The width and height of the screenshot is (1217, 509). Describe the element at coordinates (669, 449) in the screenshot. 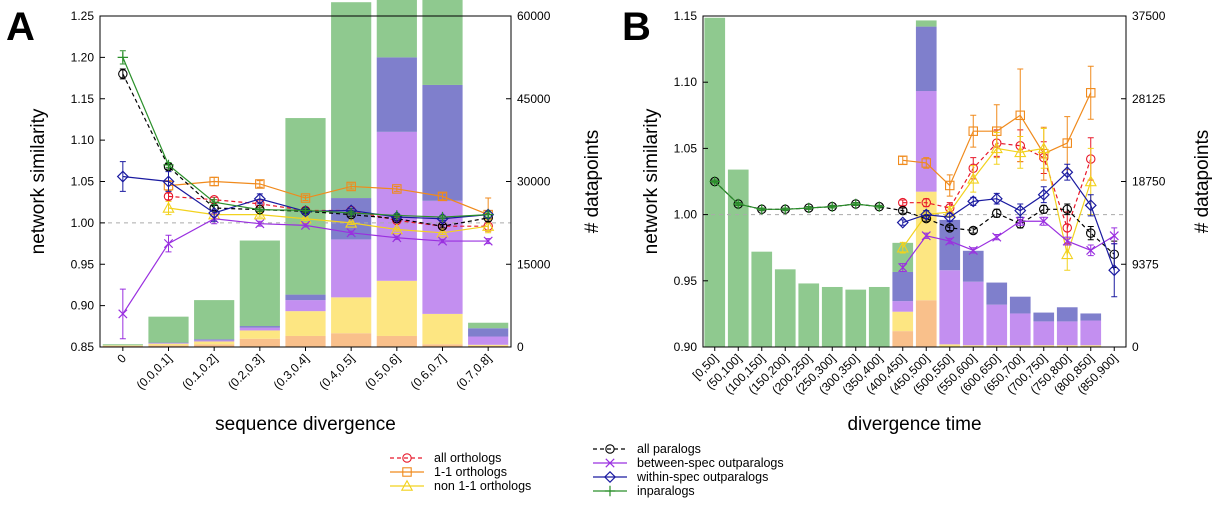

I see `legend-label-all_paralogs: all paralogs` at that location.